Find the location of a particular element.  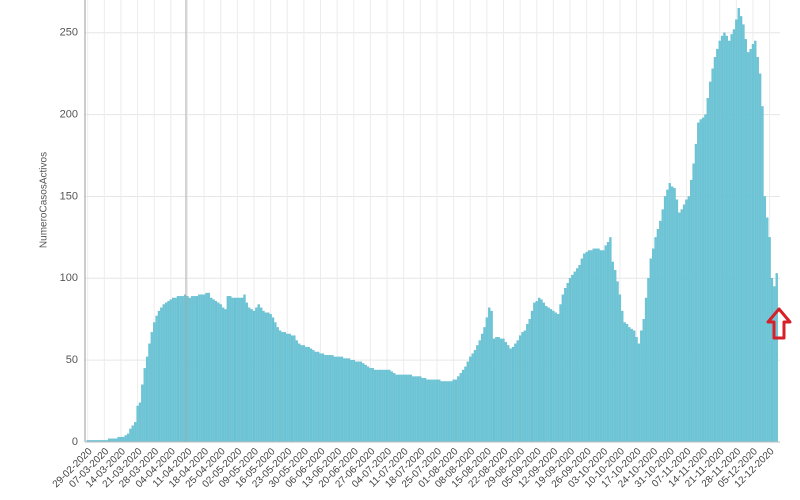

y-axis-label: NumeroCasosActivos is located at coordinates (44, 200).